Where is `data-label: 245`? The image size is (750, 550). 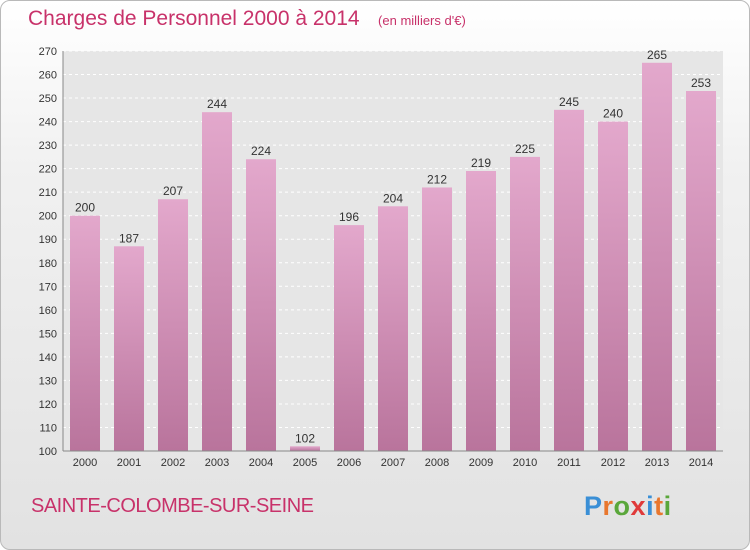
data-label: 245 is located at coordinates (569, 102).